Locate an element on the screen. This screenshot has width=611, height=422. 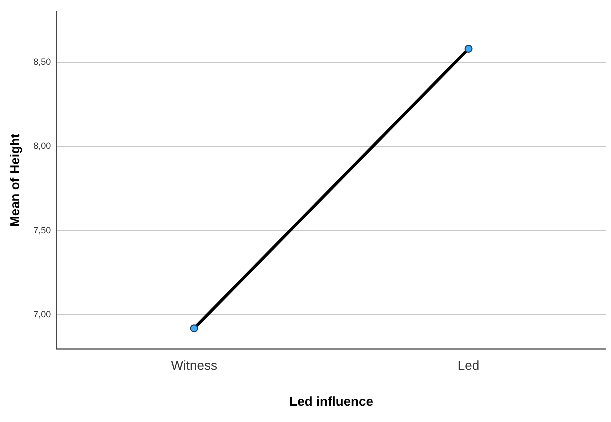
x-tick-label: Led is located at coordinates (469, 366).